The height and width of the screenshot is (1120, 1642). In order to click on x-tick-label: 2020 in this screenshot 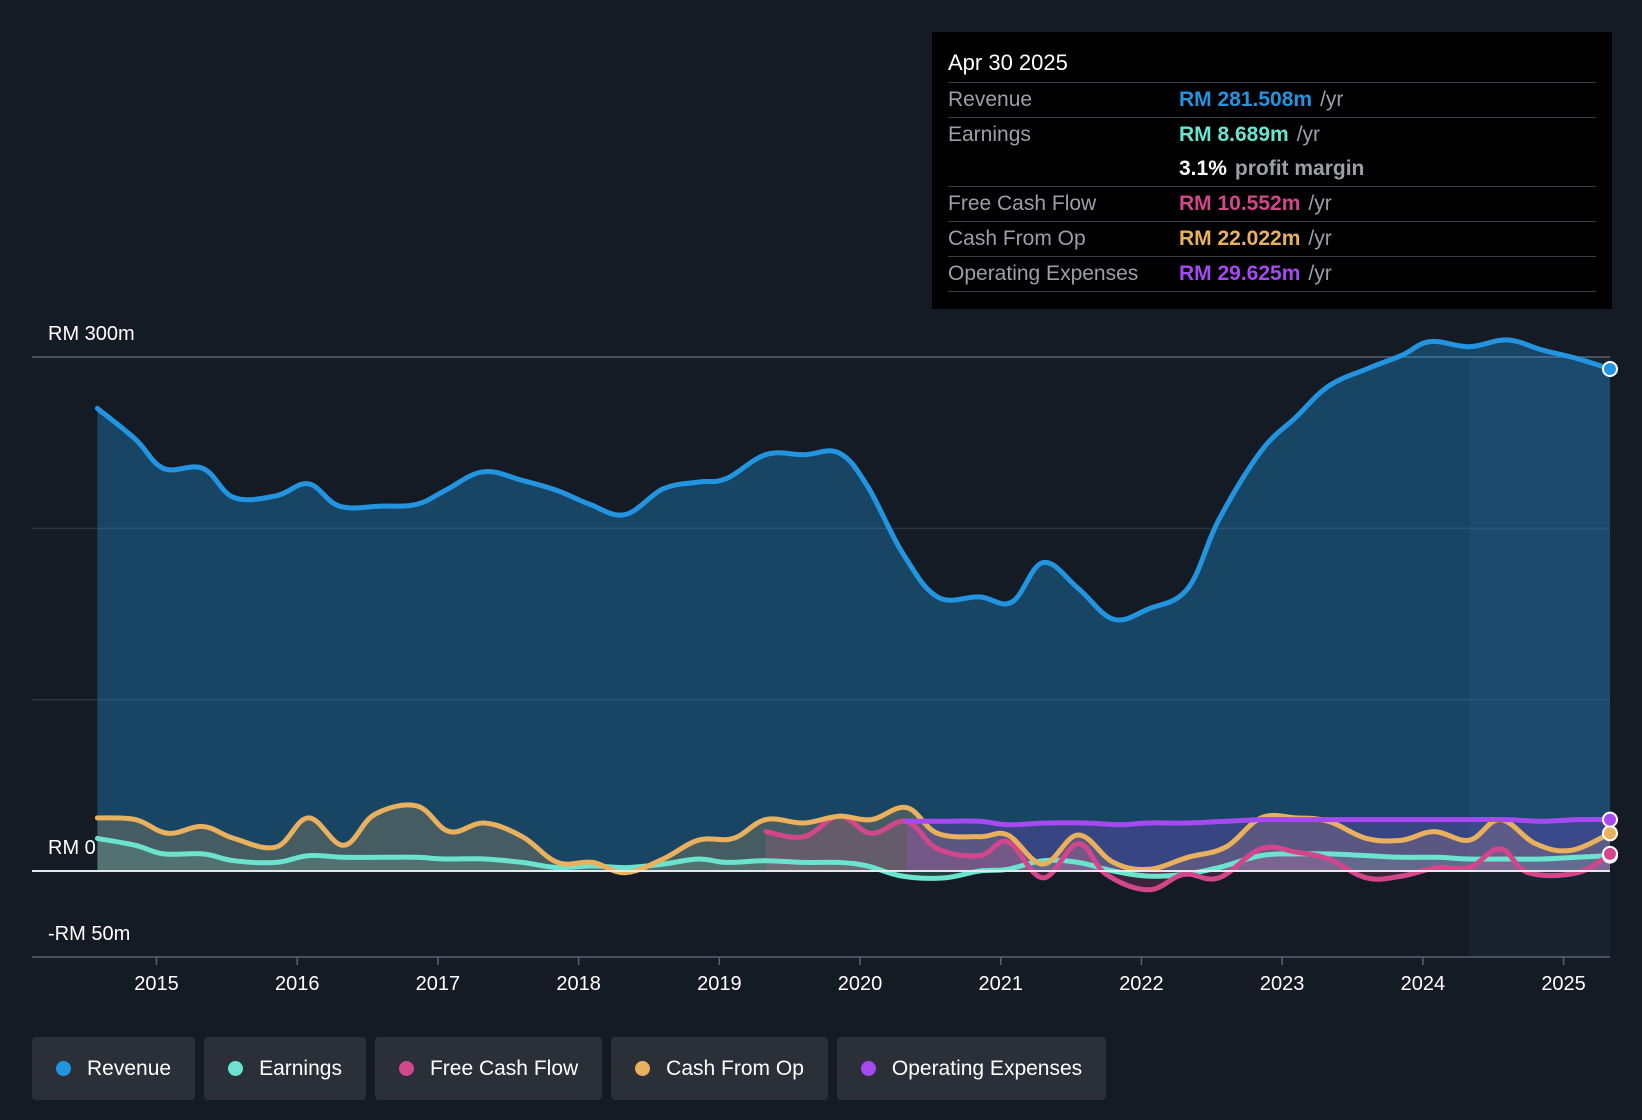, I will do `click(860, 984)`.